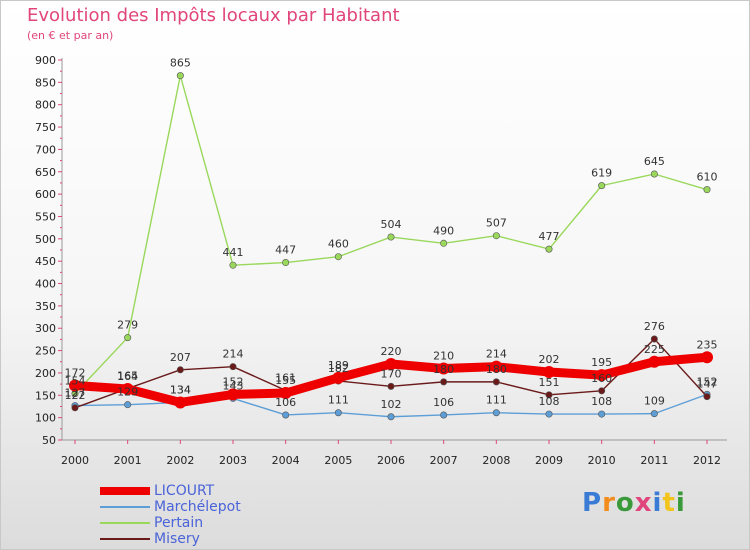 The width and height of the screenshot is (750, 550). What do you see at coordinates (443, 230) in the screenshot?
I see `data-label-pertain: 490` at bounding box center [443, 230].